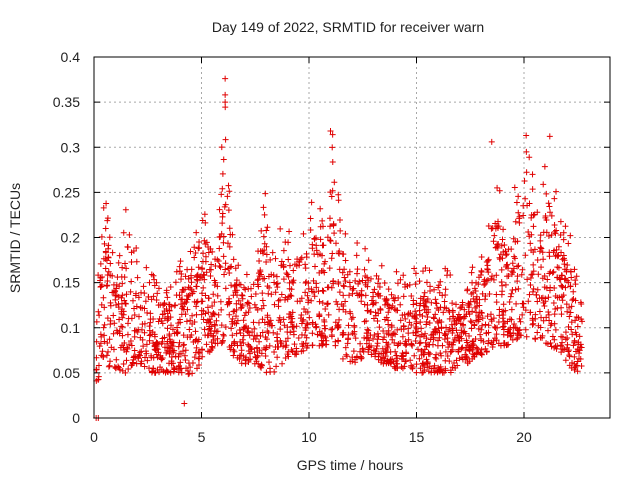 This screenshot has width=640, height=480. I want to click on x-tick-label: 0, so click(94, 437).